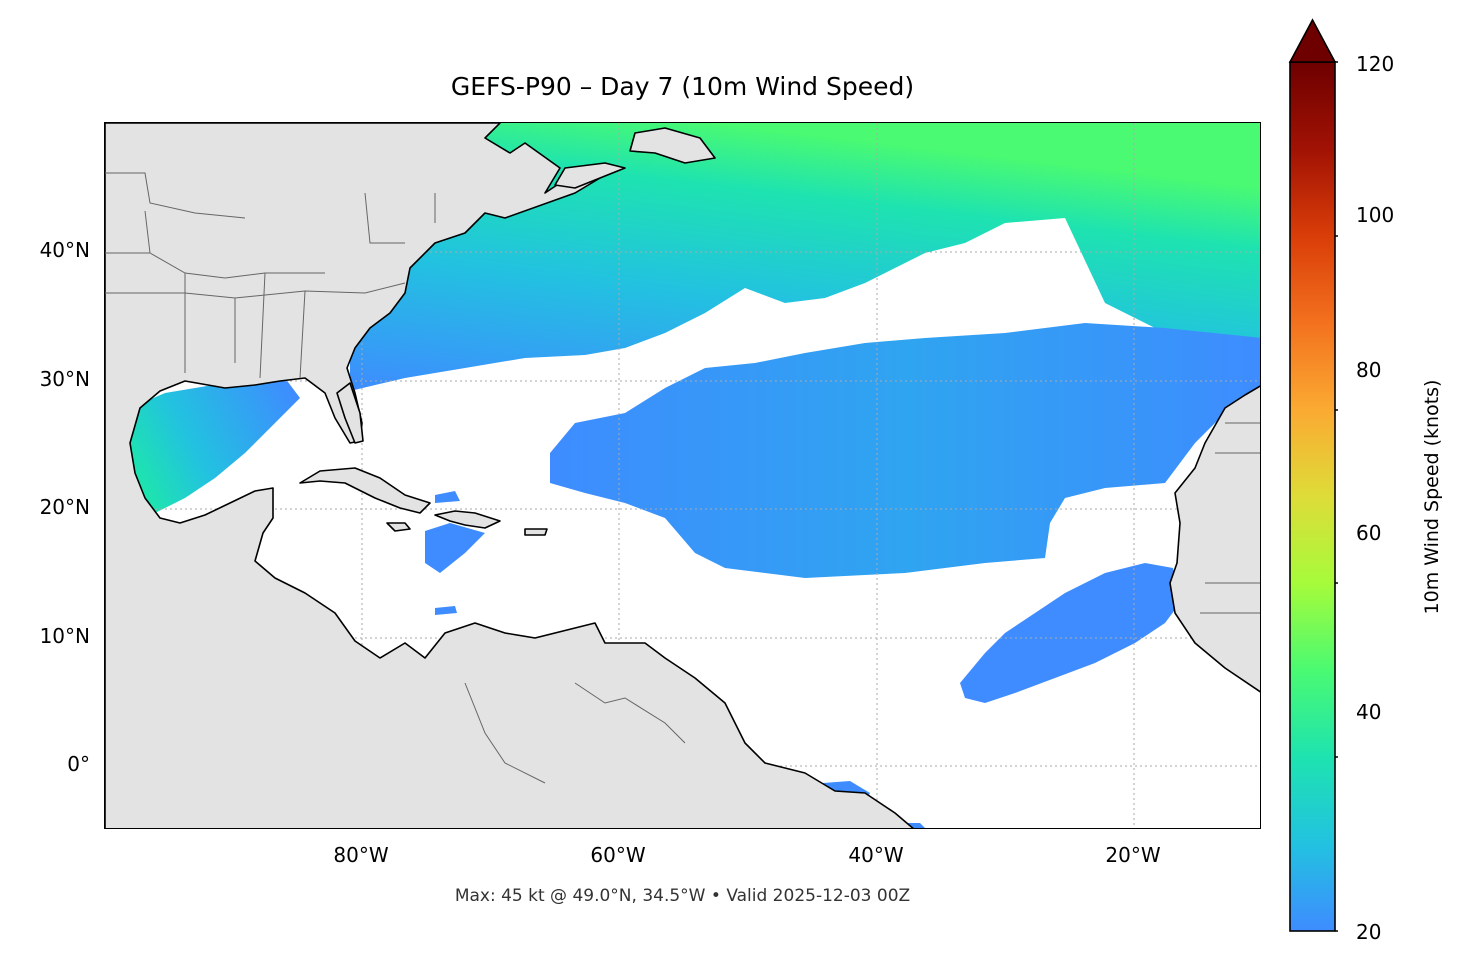 The width and height of the screenshot is (1466, 969). What do you see at coordinates (682, 86) in the screenshot?
I see `map-title: GEFS-P90 – Day 7 (10m Wind Speed)` at bounding box center [682, 86].